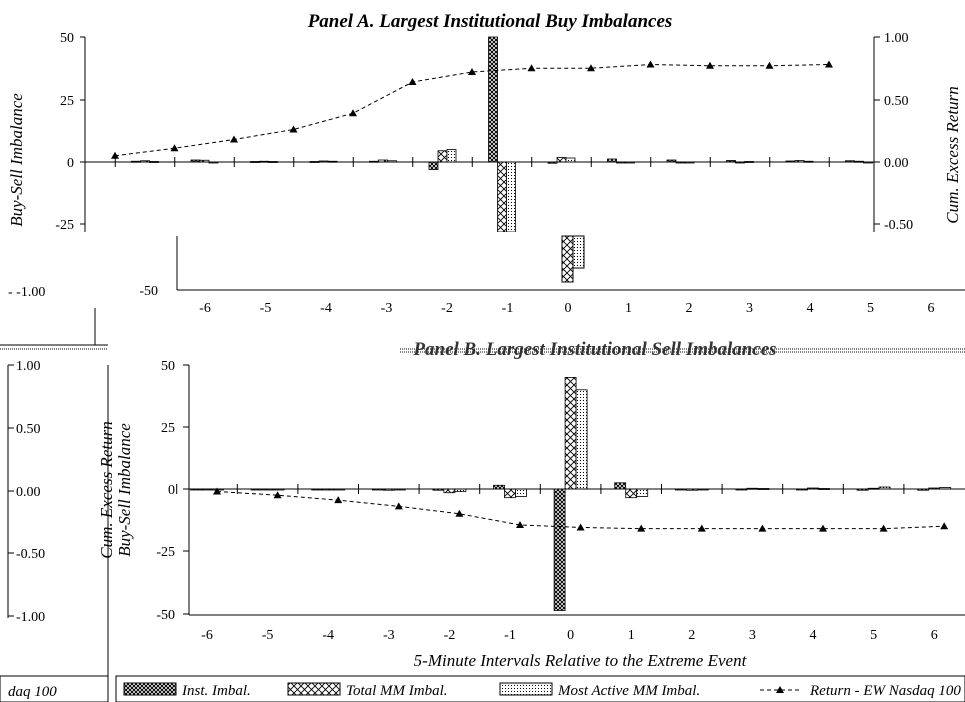  Describe the element at coordinates (397, 691) in the screenshot. I see `legend-label: Total MM Imbal.` at that location.